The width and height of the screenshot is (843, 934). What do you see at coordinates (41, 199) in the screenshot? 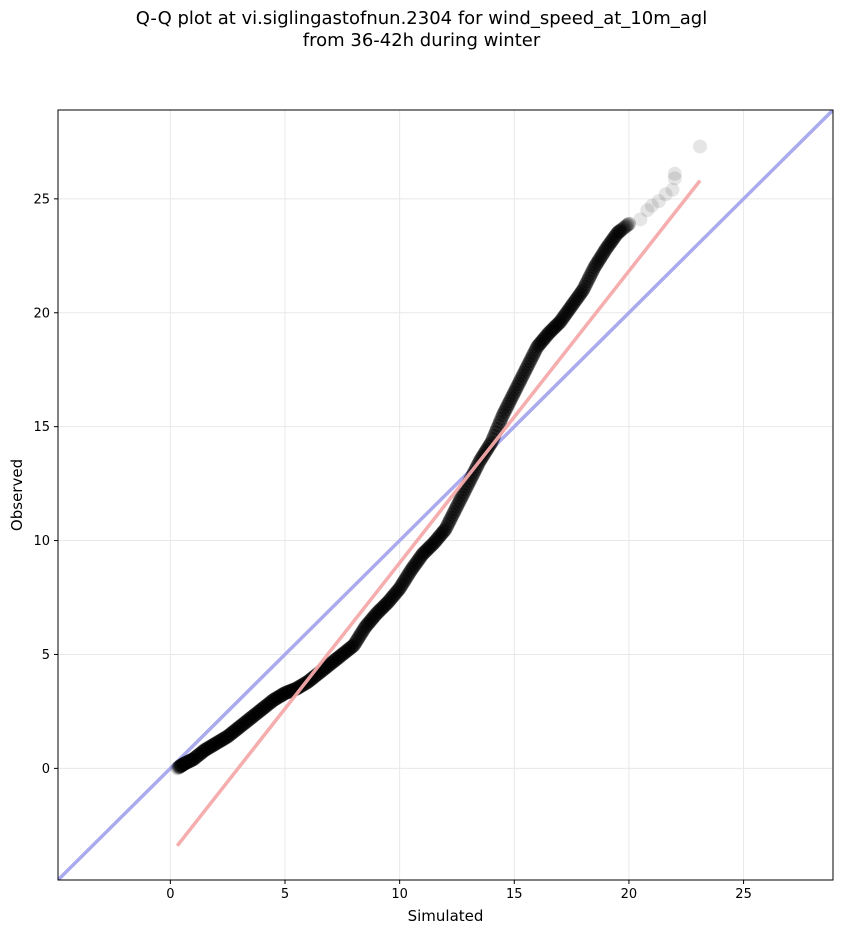
I see `y-tick-label: 25` at bounding box center [41, 199].